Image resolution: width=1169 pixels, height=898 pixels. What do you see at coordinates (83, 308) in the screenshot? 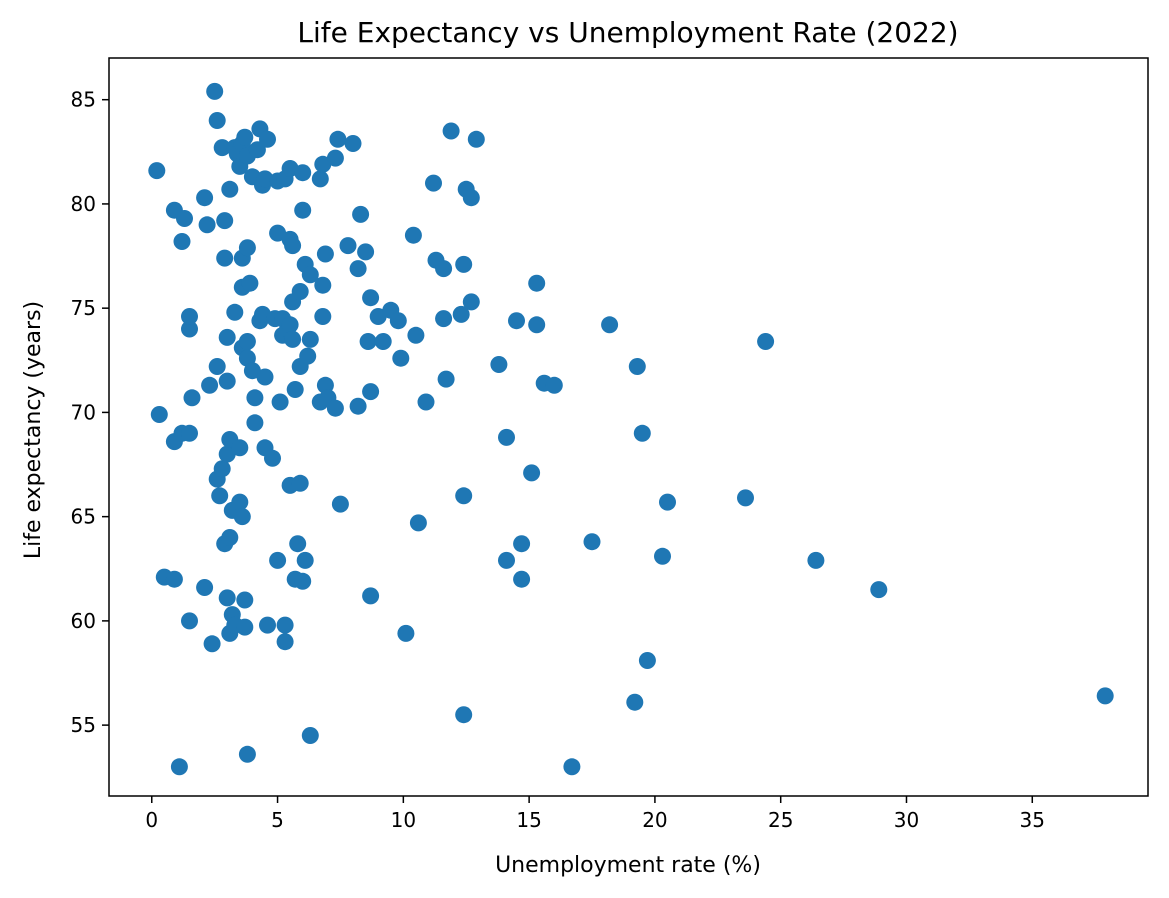
I see `y-tick-label: 75` at bounding box center [83, 308].